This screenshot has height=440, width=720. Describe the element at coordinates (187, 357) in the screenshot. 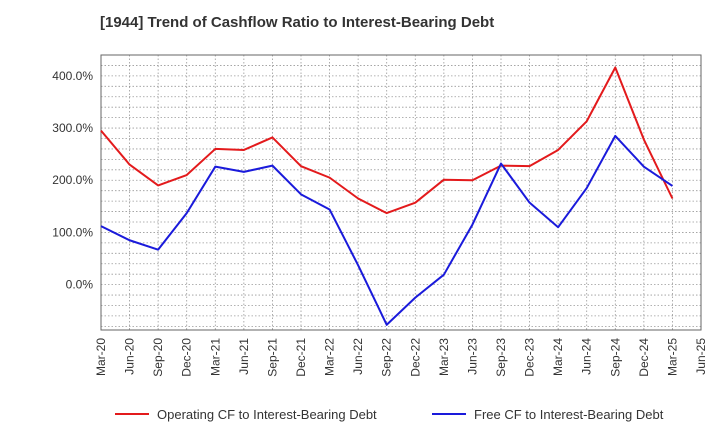

I see `x-tick-label: Dec-20` at that location.